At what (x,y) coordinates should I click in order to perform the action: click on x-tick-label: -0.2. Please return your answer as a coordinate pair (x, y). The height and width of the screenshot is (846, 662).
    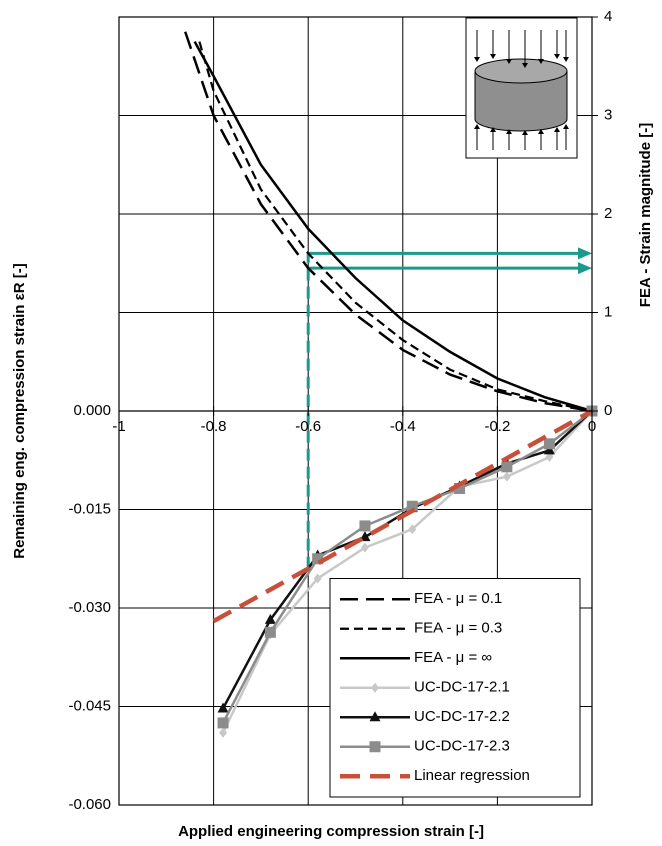
    Looking at the image, I should click on (497, 426).